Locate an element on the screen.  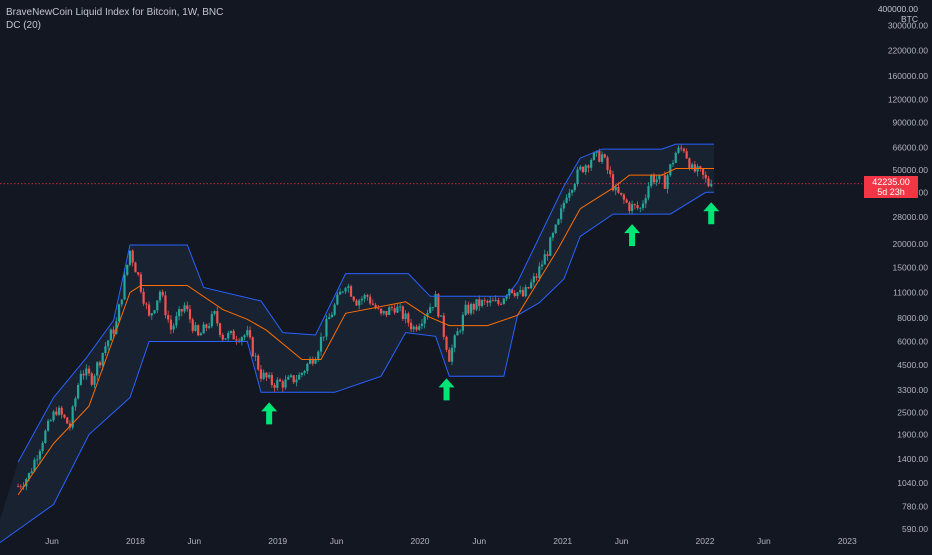
y-tick-label: 1040.00 is located at coordinates (912, 483).